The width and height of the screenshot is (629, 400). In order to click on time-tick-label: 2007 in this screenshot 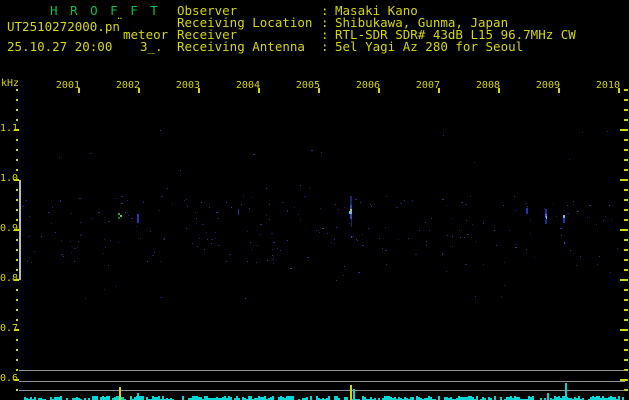, I will do `click(427, 85)`.